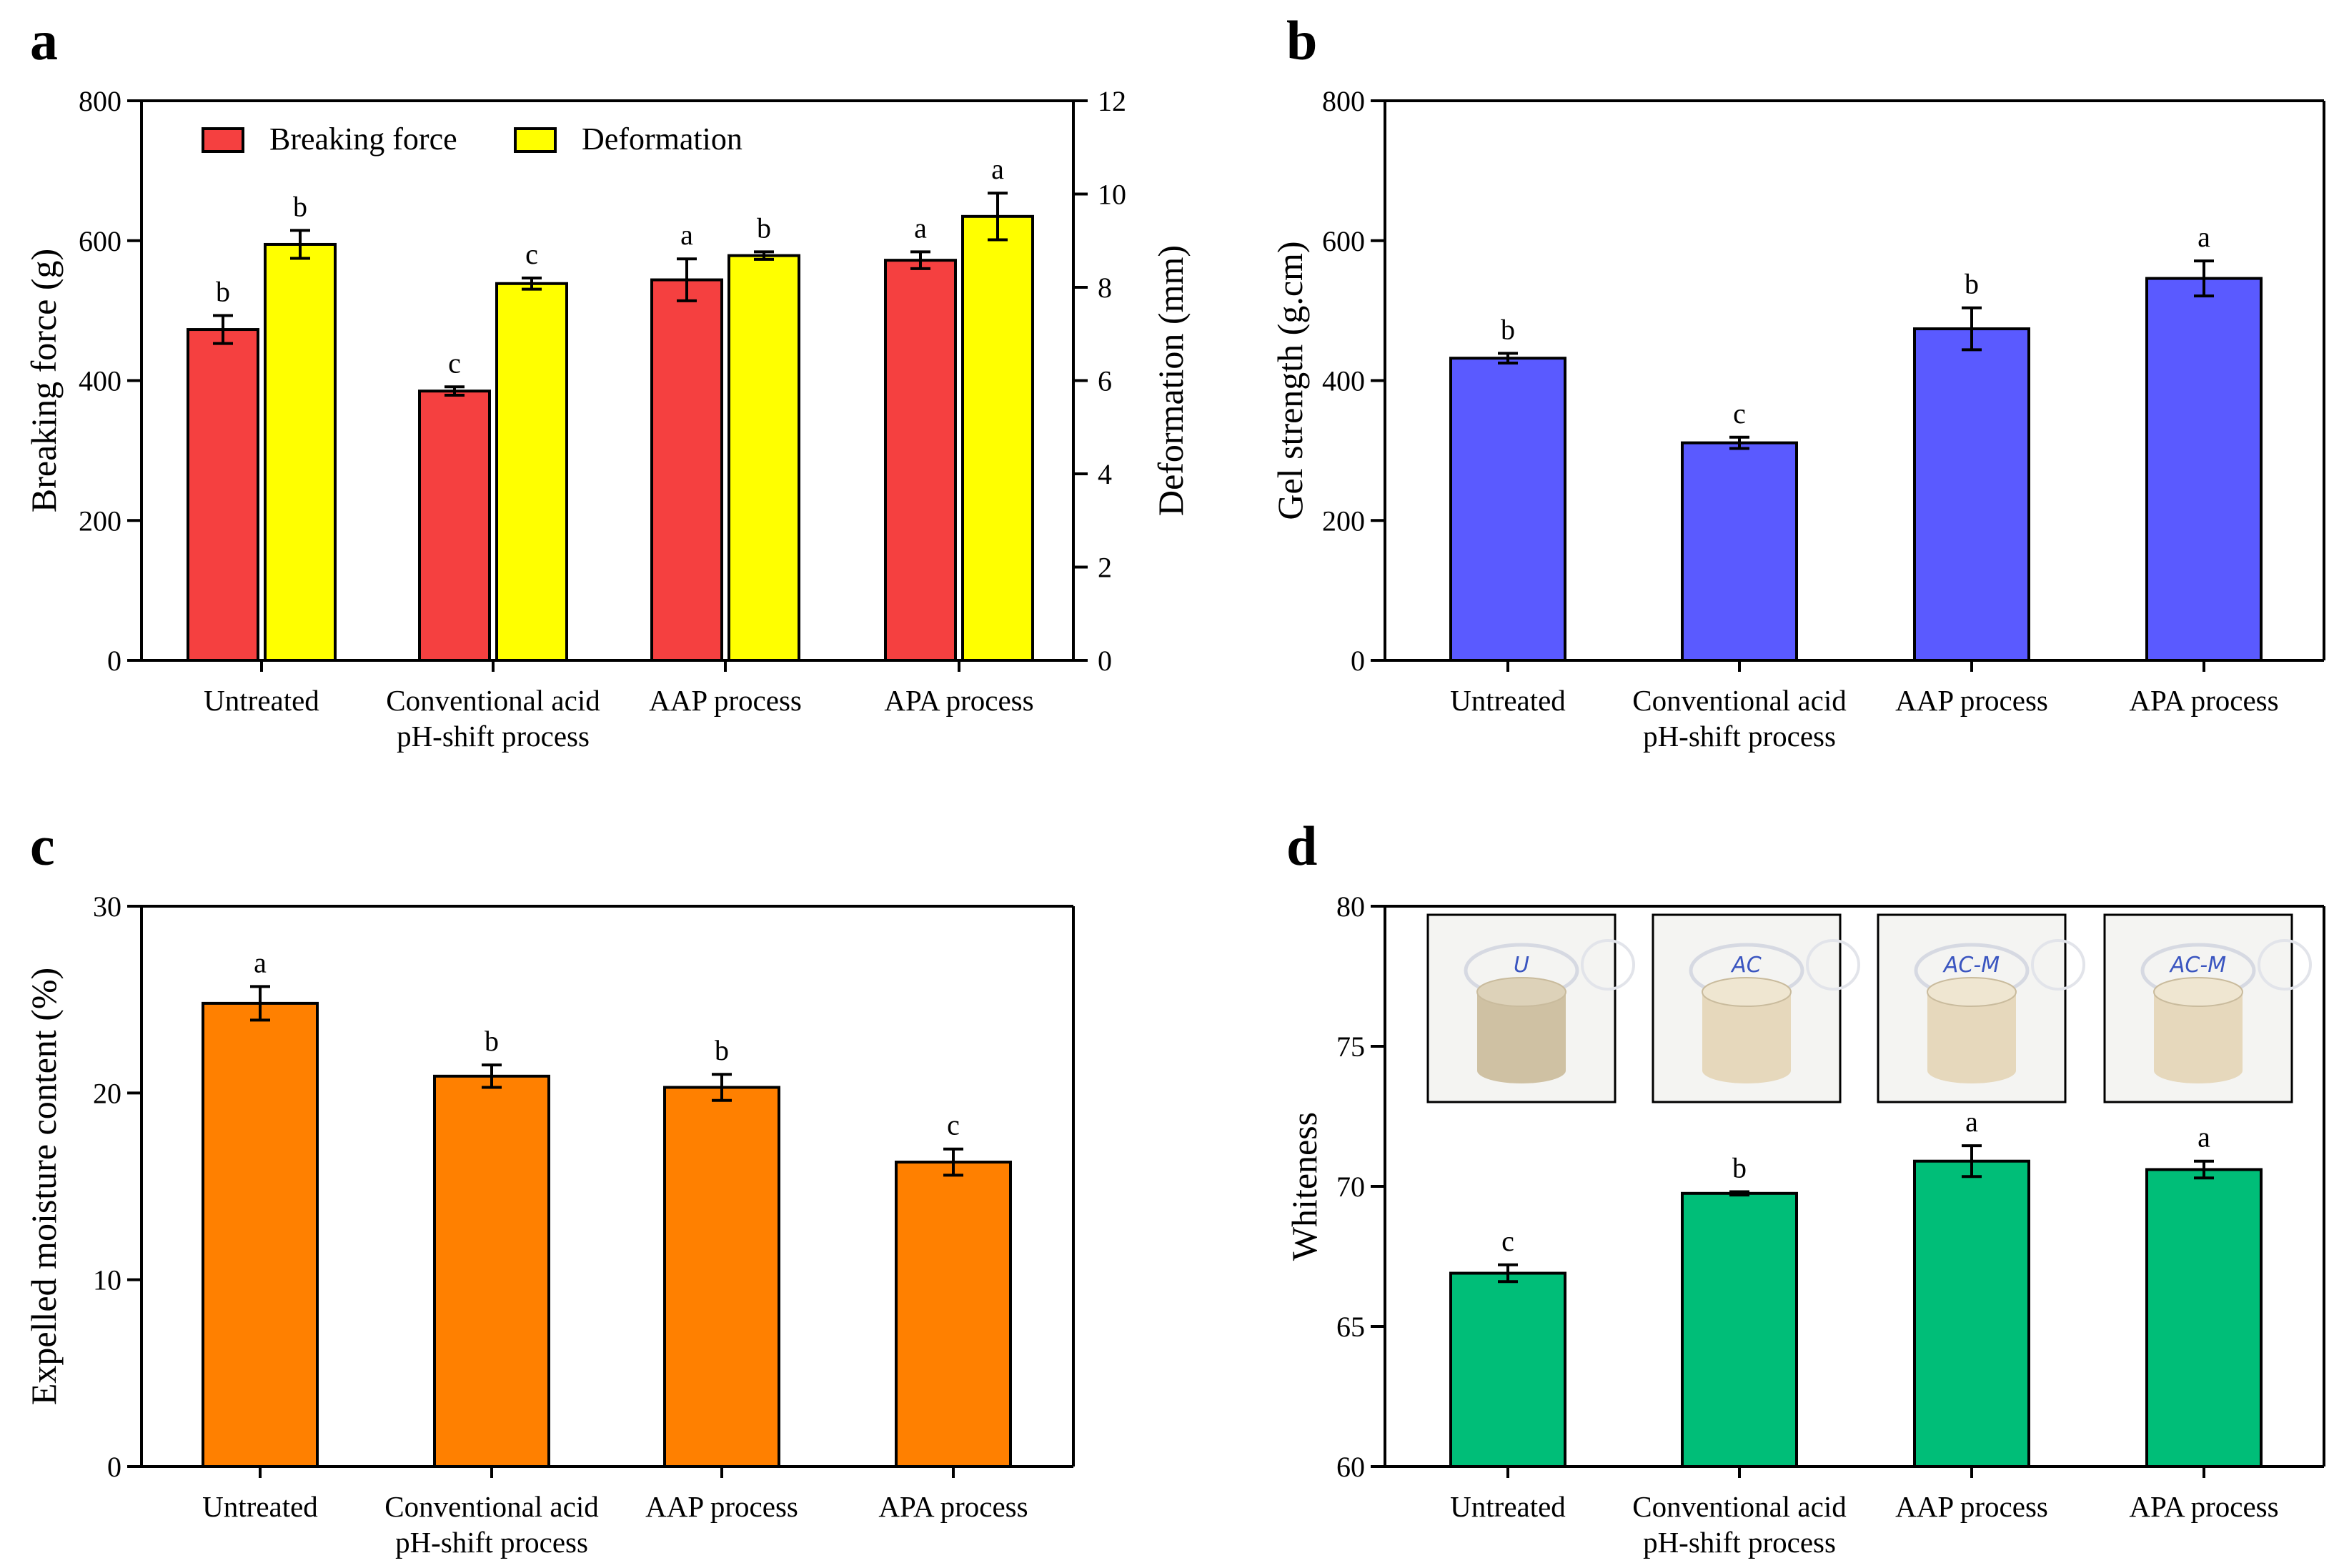 The width and height of the screenshot is (2339, 1568). What do you see at coordinates (42, 846) in the screenshot?
I see `panel-label: c` at bounding box center [42, 846].